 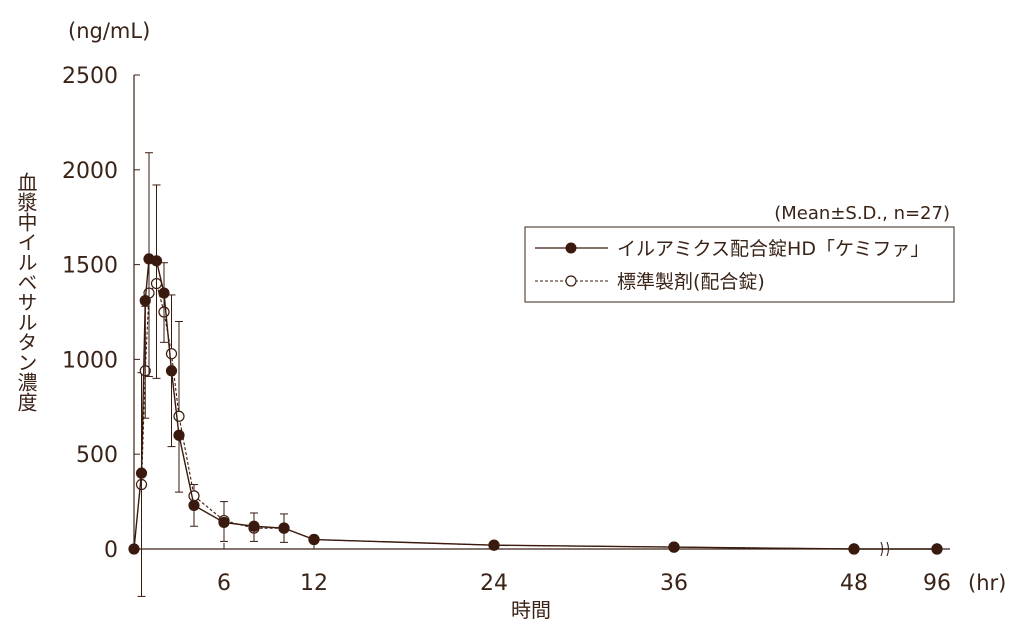 I want to click on x-unit-label: (hr), so click(x=987, y=583).